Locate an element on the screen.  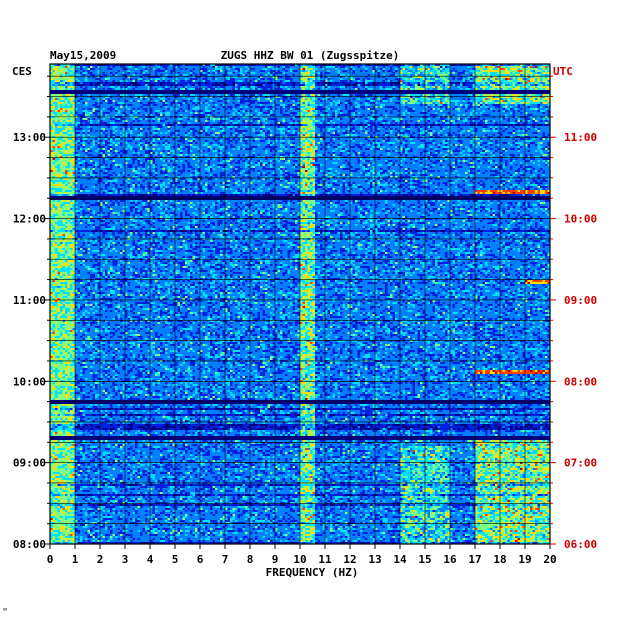
corner-mark: ʷ is located at coordinates (5, 610).